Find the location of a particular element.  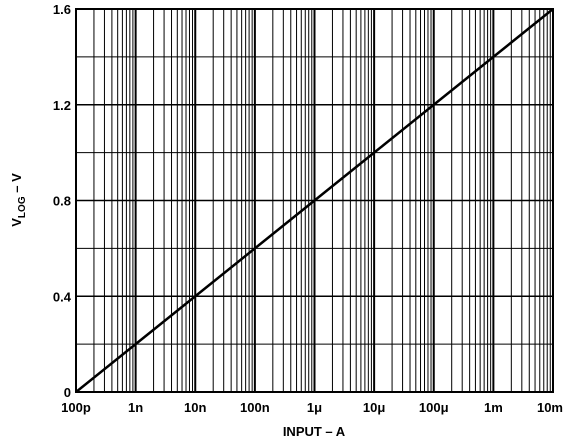

x-tick-label: 100n is located at coordinates (255, 407).